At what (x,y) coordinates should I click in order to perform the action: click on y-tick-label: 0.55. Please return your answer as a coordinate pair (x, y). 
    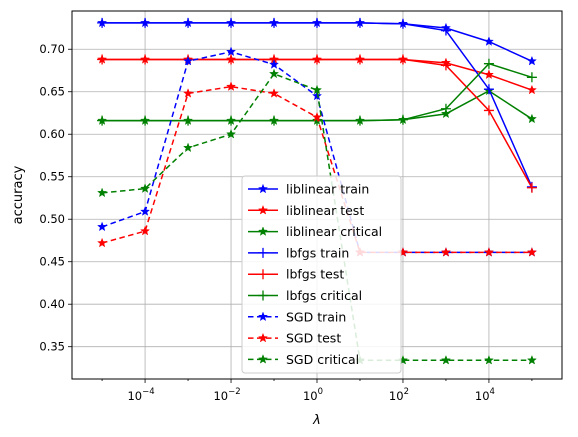
    Looking at the image, I should click on (52, 177).